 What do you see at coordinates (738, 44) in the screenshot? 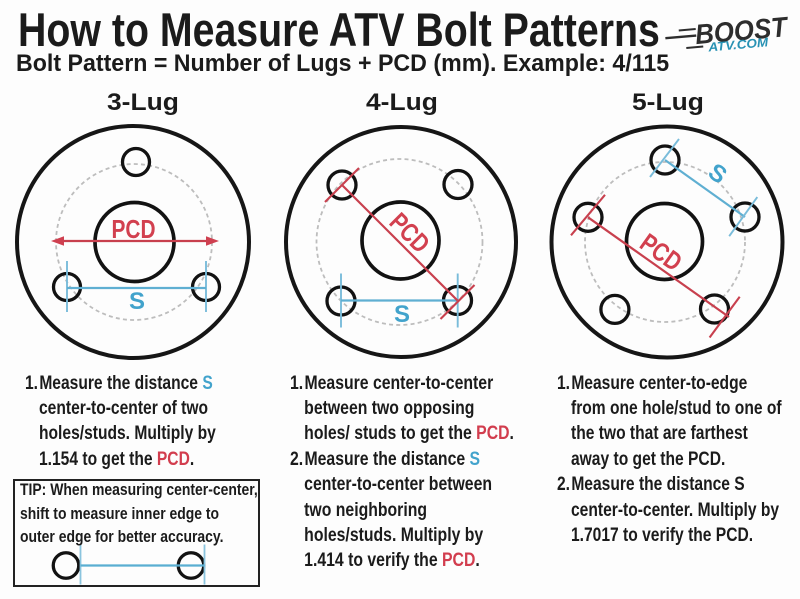
I see `svg-text: ATV.COM` at bounding box center [738, 44].